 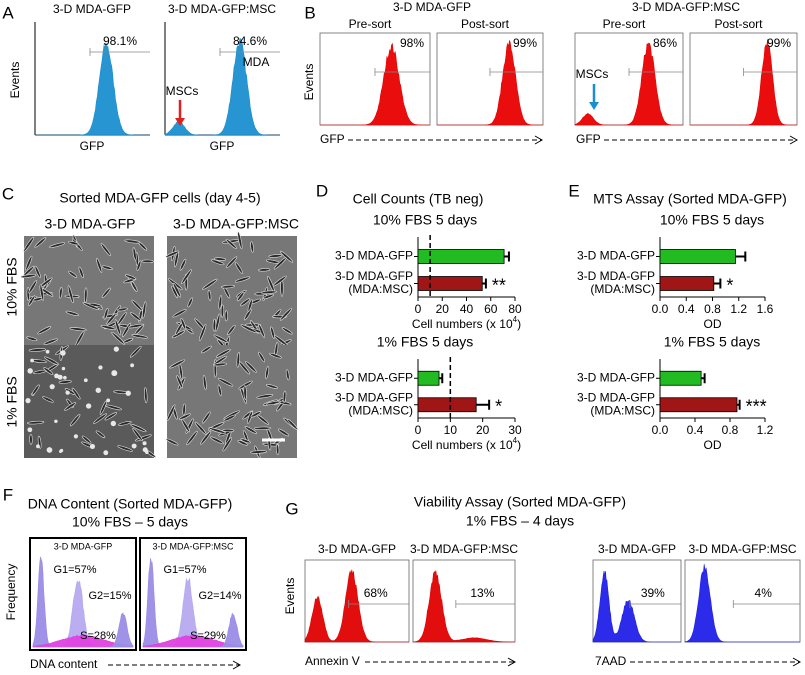 What do you see at coordinates (765, 309) in the screenshot?
I see `x-tick-label: 1.6` at bounding box center [765, 309].